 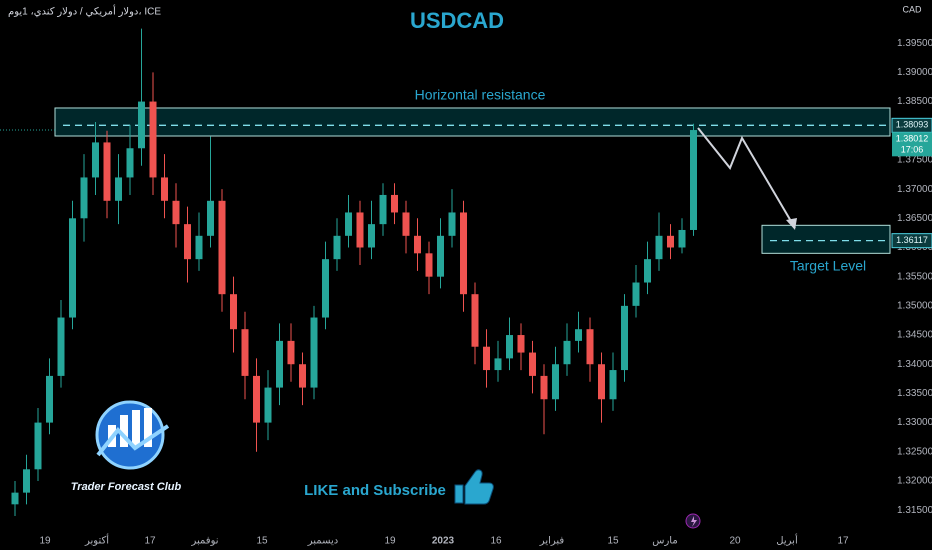 I want to click on y-tick-label: 1.37500, so click(x=914, y=160).